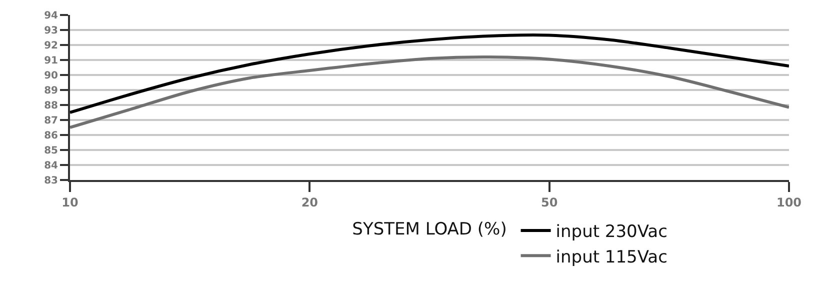 The width and height of the screenshot is (819, 286). I want to click on y-tick-label: 91, so click(51, 61).